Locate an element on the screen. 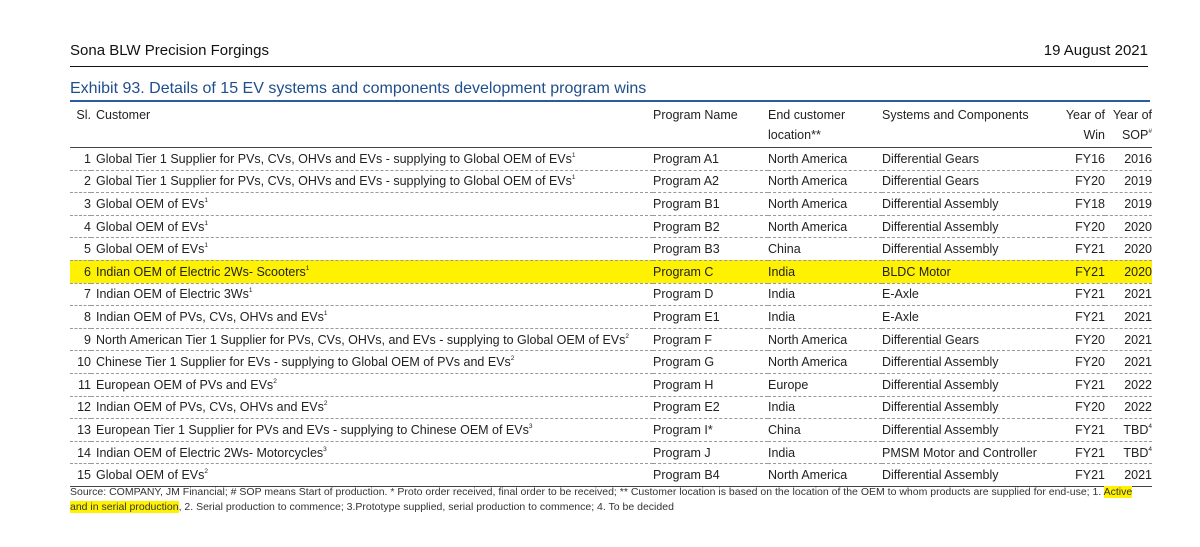  cell-sl: 10 is located at coordinates (84, 362).